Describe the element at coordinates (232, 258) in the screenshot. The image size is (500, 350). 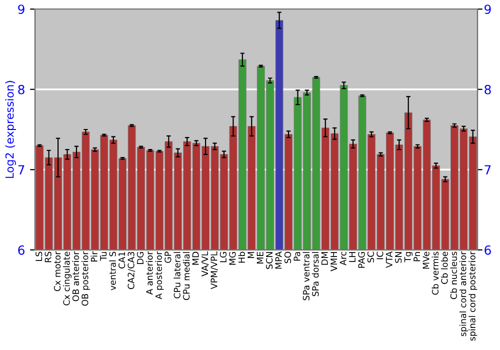
I see `x-tick-label: MG` at that location.